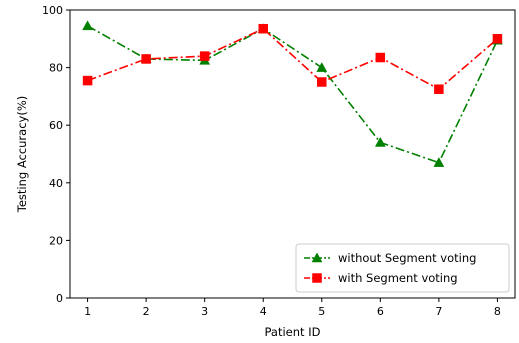 The image size is (519, 343). I want to click on legend-box, so click(402, 268).